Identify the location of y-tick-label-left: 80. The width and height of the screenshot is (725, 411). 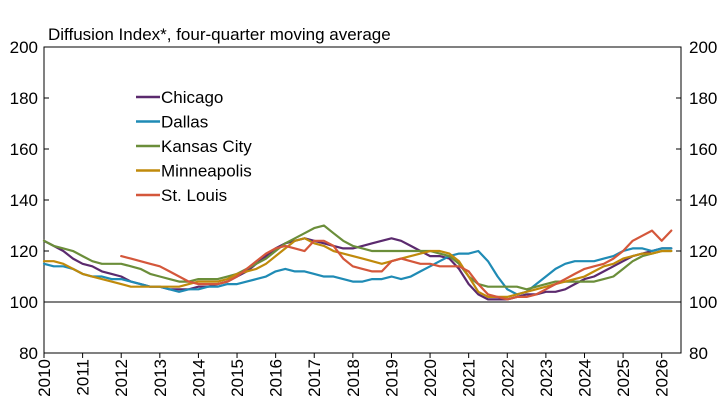
(28, 353).